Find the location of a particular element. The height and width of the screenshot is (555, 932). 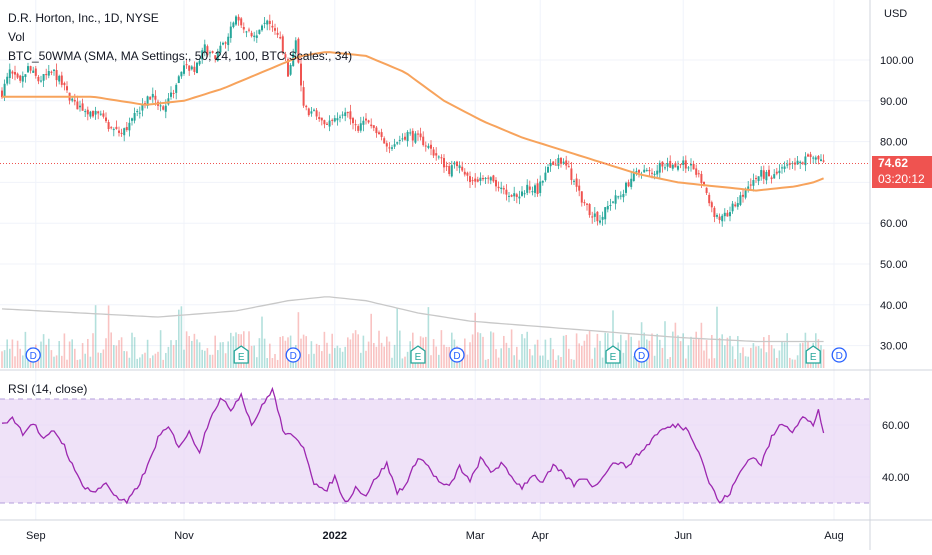

dividend-circle is located at coordinates (457, 355).